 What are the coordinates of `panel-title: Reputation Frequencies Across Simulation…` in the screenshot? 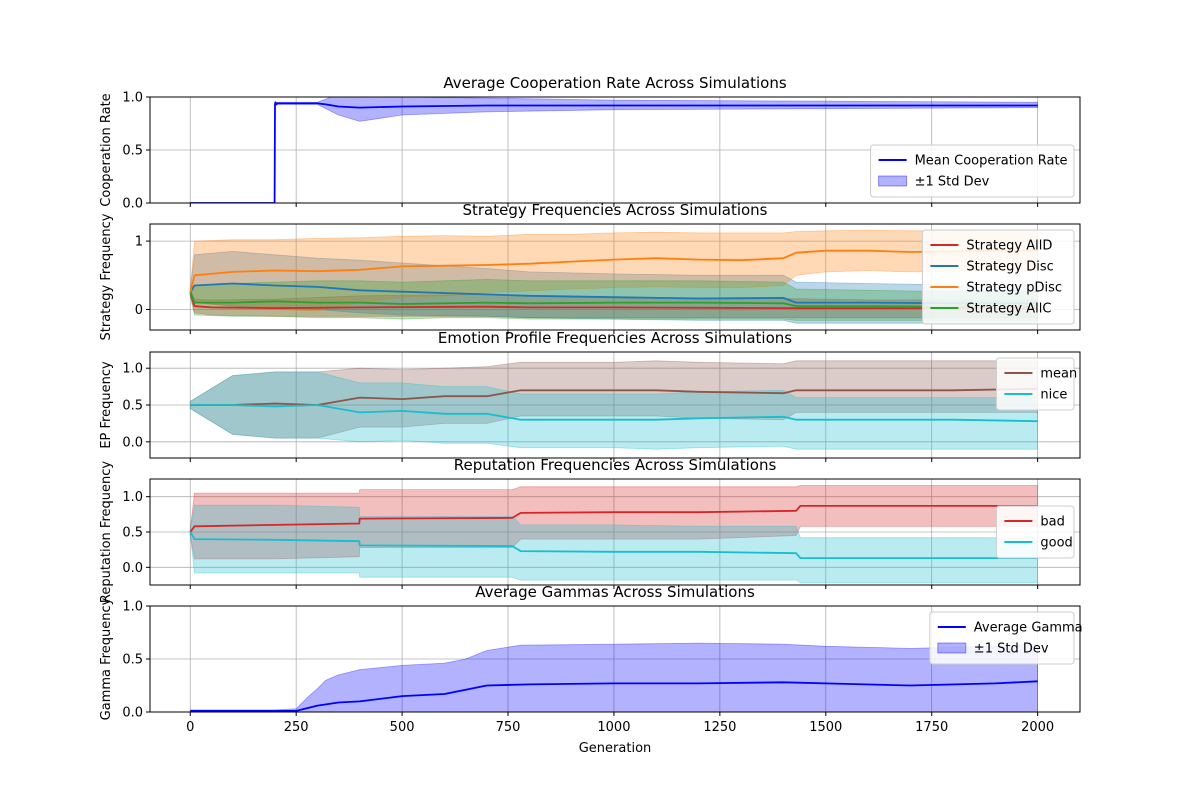 It's located at (615, 465).